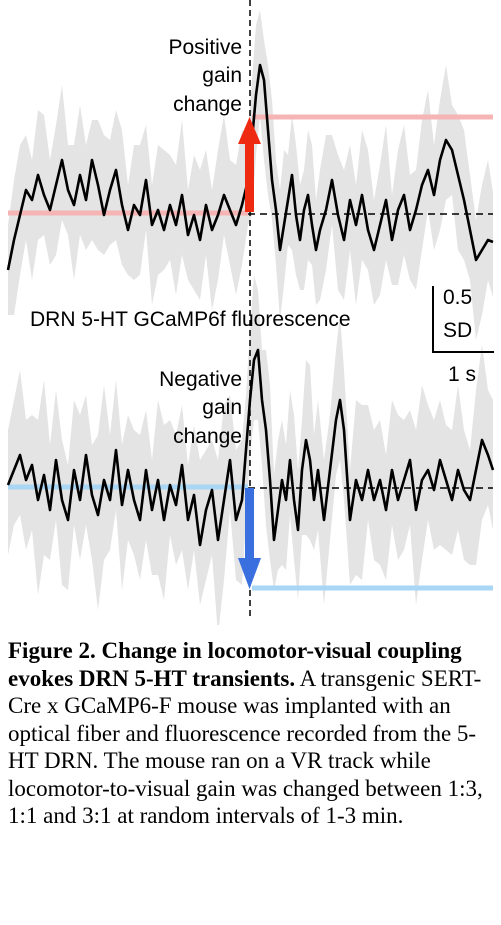  Describe the element at coordinates (200, 379) in the screenshot. I see `negative-label-line-1: Negative` at that location.